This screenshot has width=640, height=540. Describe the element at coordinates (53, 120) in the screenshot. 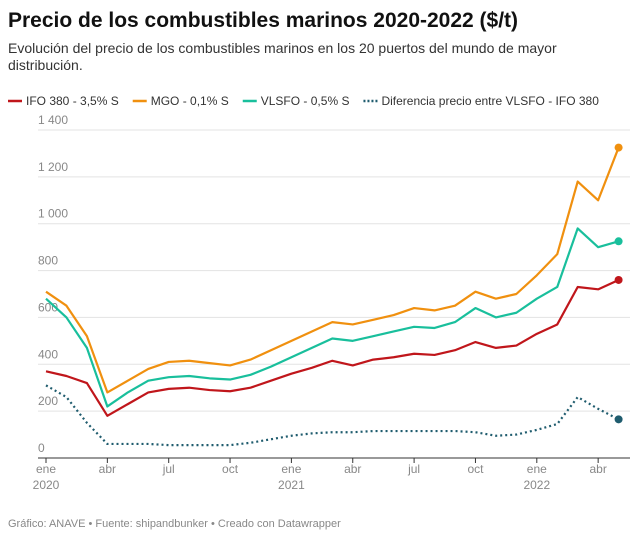

I see `y-tick-label: 1 400` at that location.